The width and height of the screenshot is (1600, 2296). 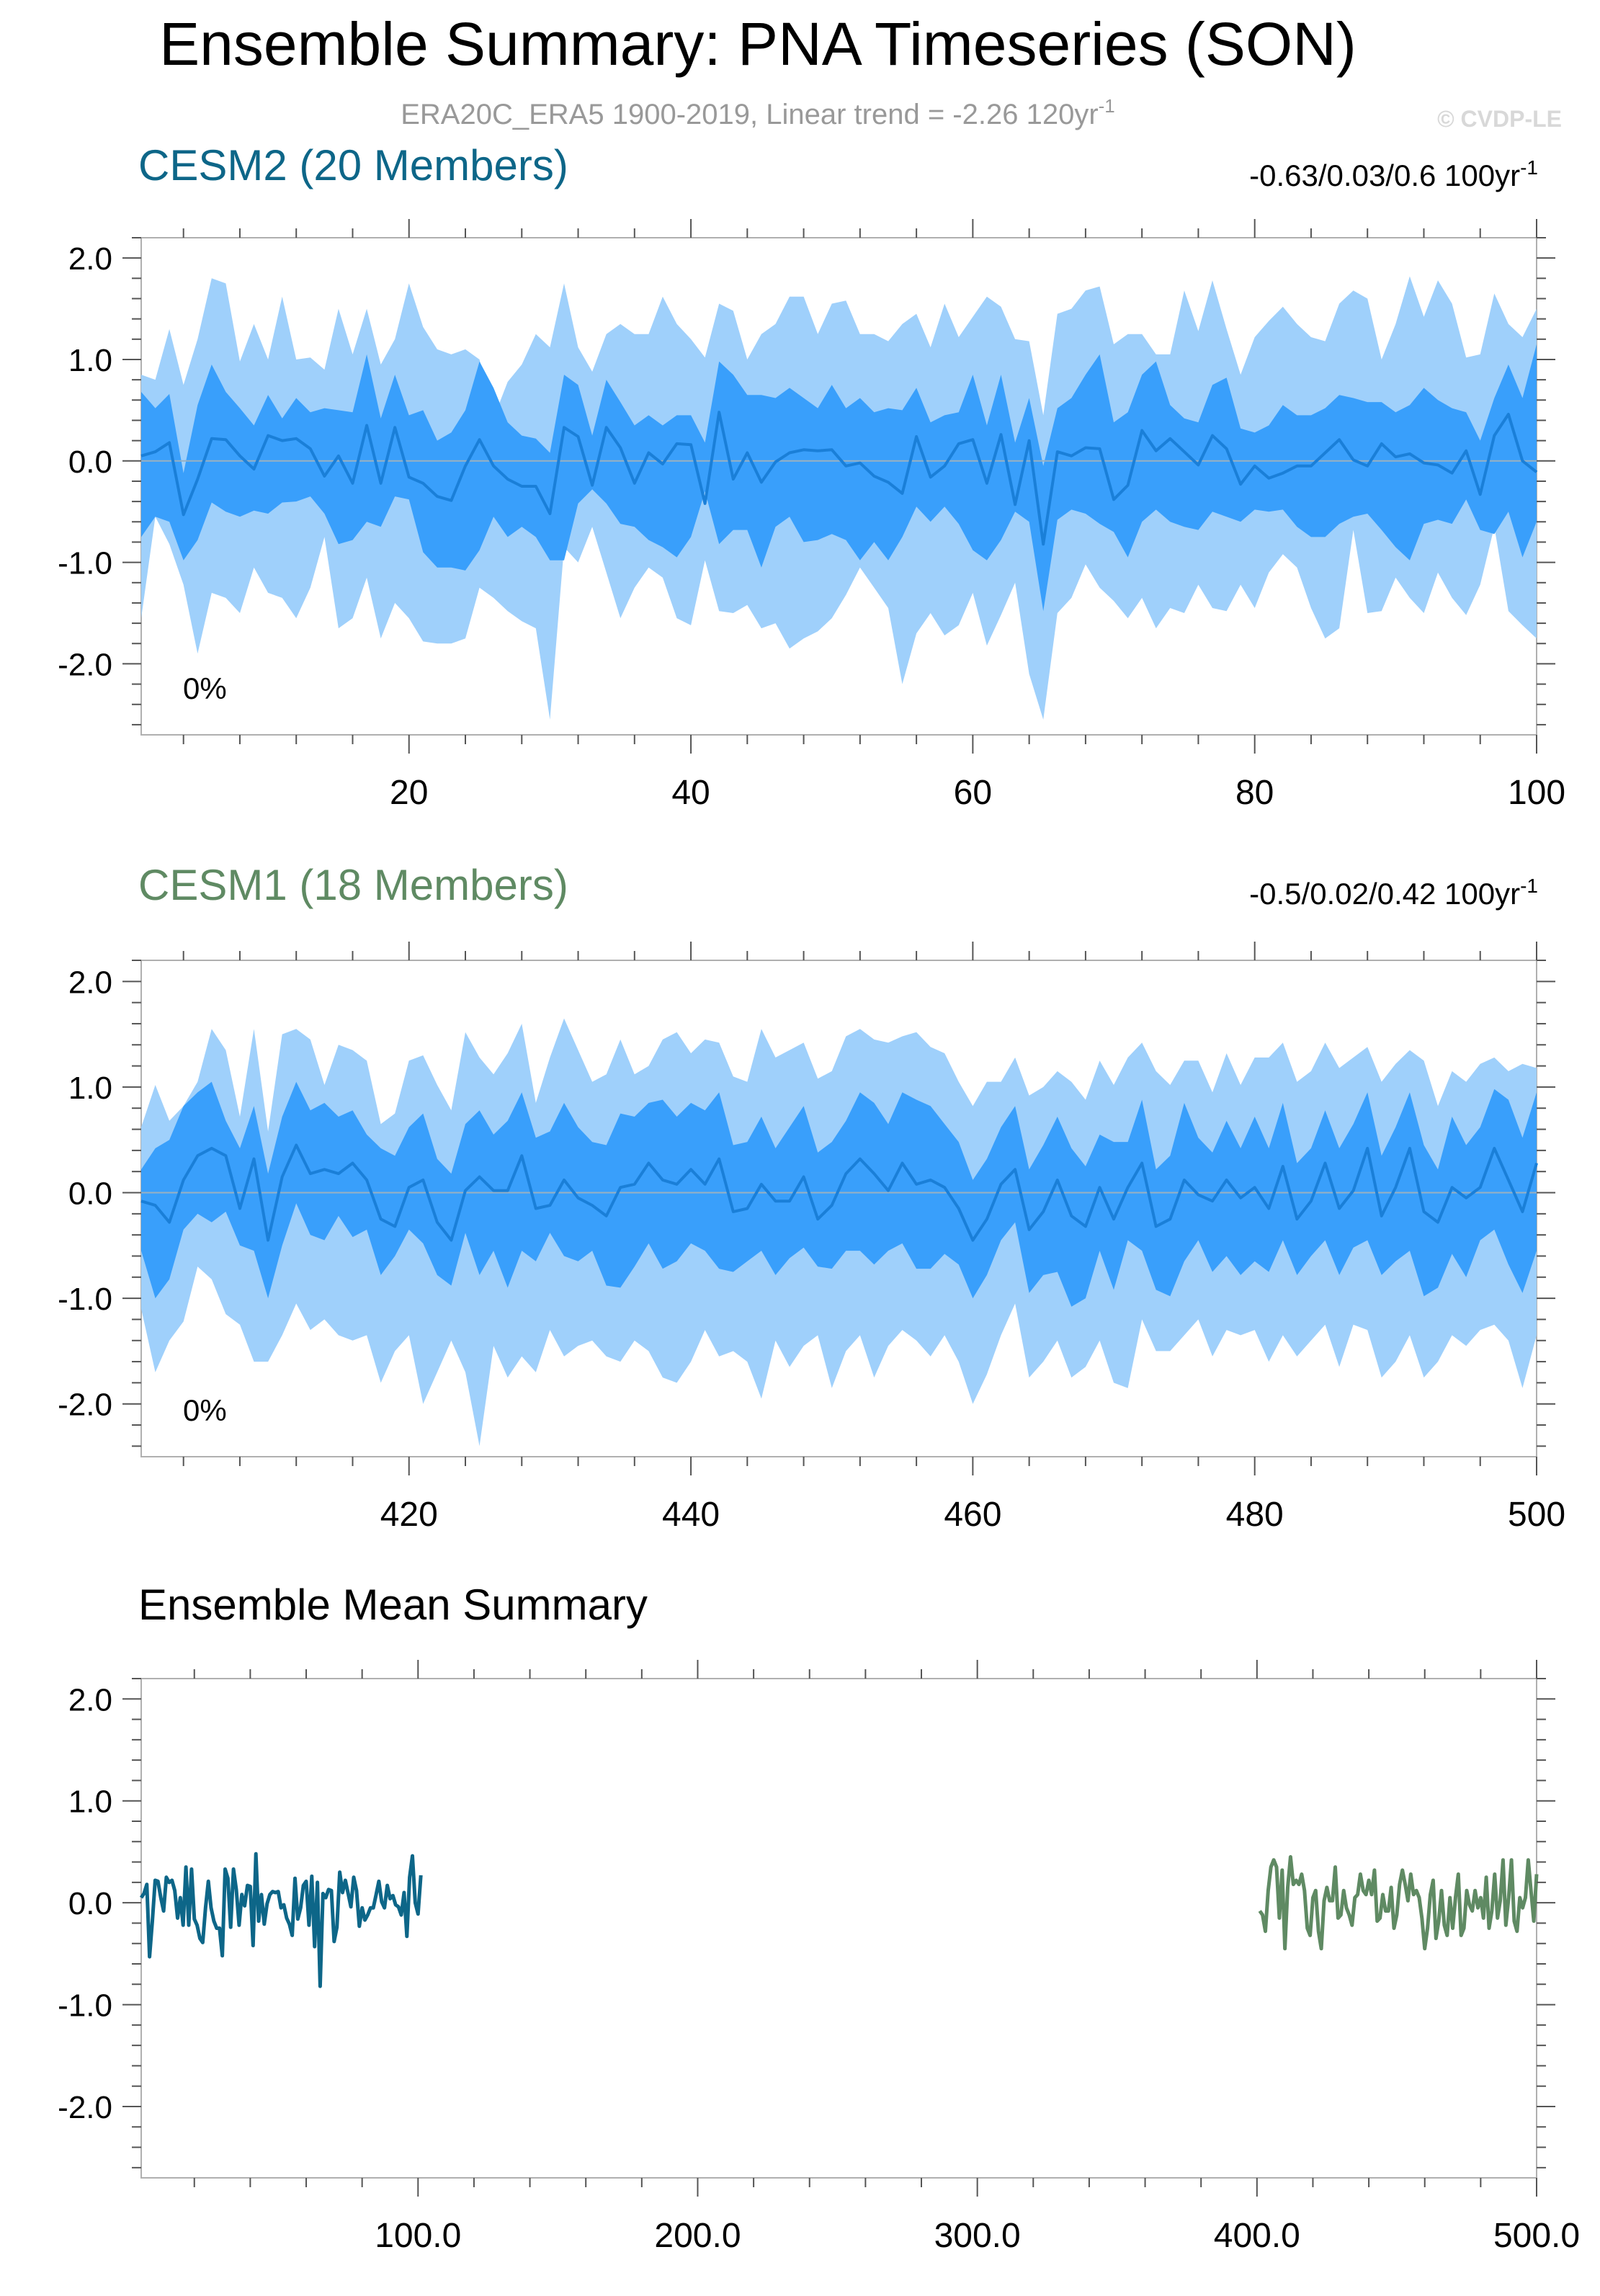 I want to click on series-line-cesm2, so click(x=281, y=1919).